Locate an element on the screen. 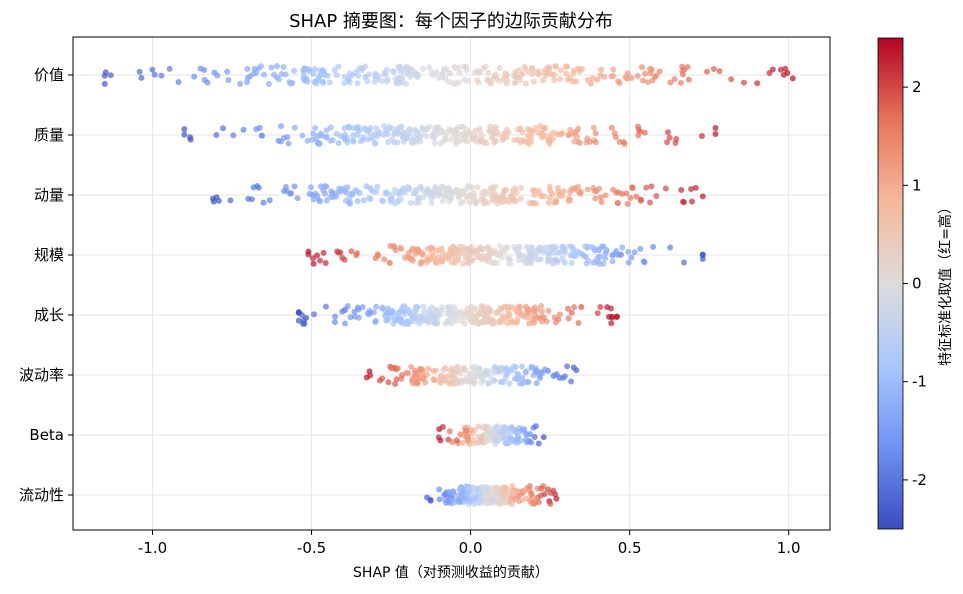 Image resolution: width=963 pixels, height=594 pixels. x-tick-labels: -1.0 -0.5 0.0 0.5 1.0 is located at coordinates (469, 543).